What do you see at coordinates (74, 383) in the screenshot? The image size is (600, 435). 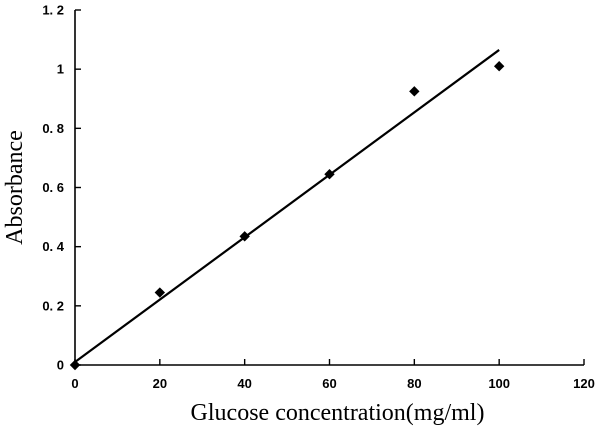 I see `x-tick-label: 0` at bounding box center [74, 383].